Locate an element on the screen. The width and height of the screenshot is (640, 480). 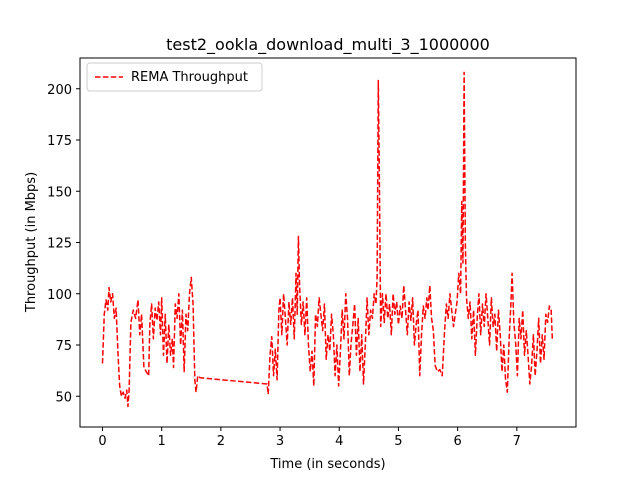
x-tick-label: 2 is located at coordinates (221, 441).